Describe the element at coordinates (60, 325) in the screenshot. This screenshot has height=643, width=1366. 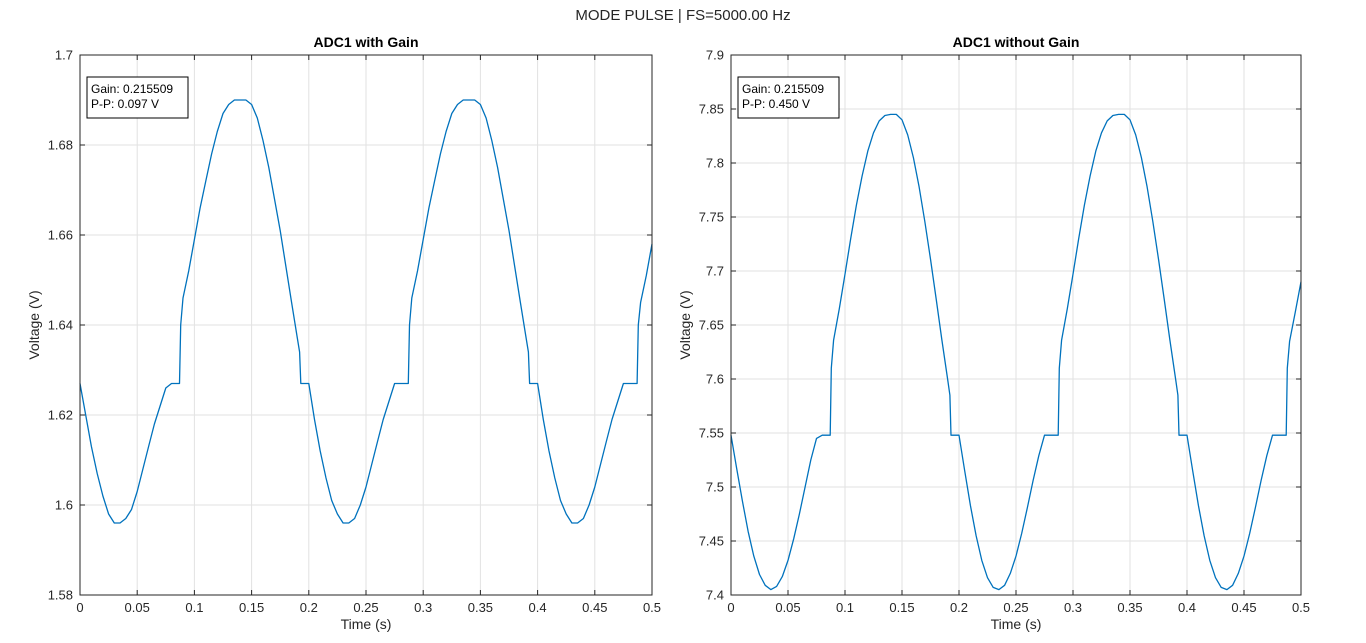
I see `y-tick-label: 1.64` at that location.